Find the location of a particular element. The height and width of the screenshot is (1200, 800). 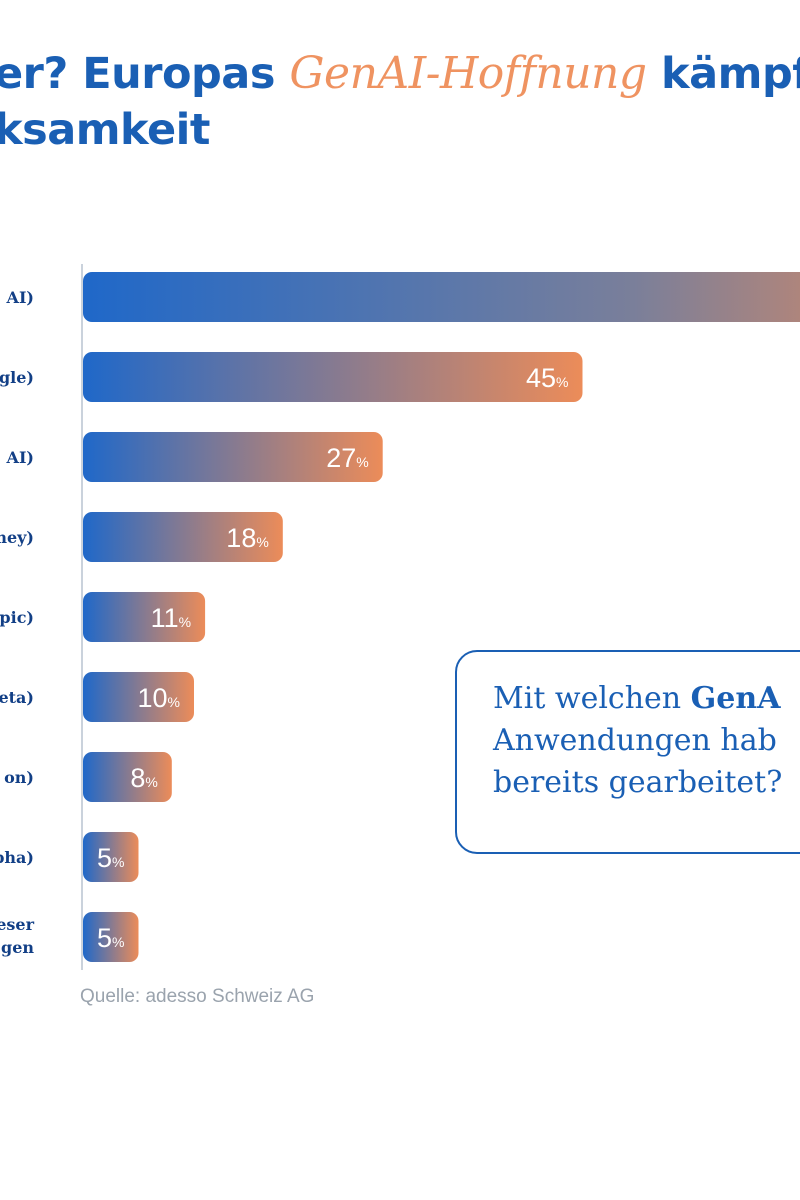

category-label-5: pic) is located at coordinates (17, 617).